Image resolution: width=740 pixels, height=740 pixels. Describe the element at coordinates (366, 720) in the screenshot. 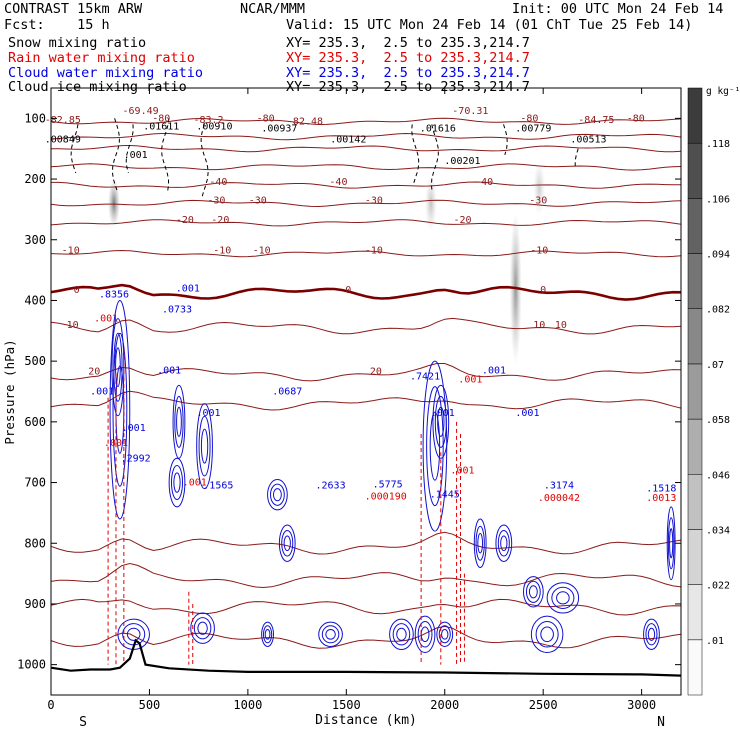

I see `x-axis-label: Distance (km)` at that location.